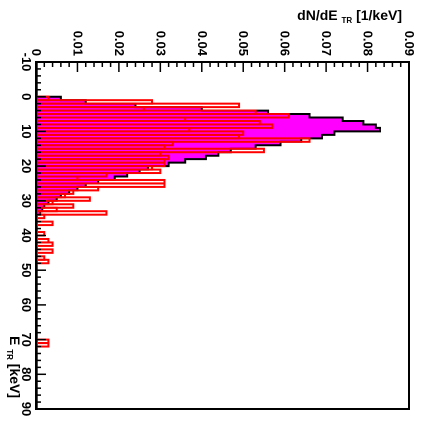  Describe the element at coordinates (26, 201) in the screenshot. I see `x-tick-label: 30` at that location.